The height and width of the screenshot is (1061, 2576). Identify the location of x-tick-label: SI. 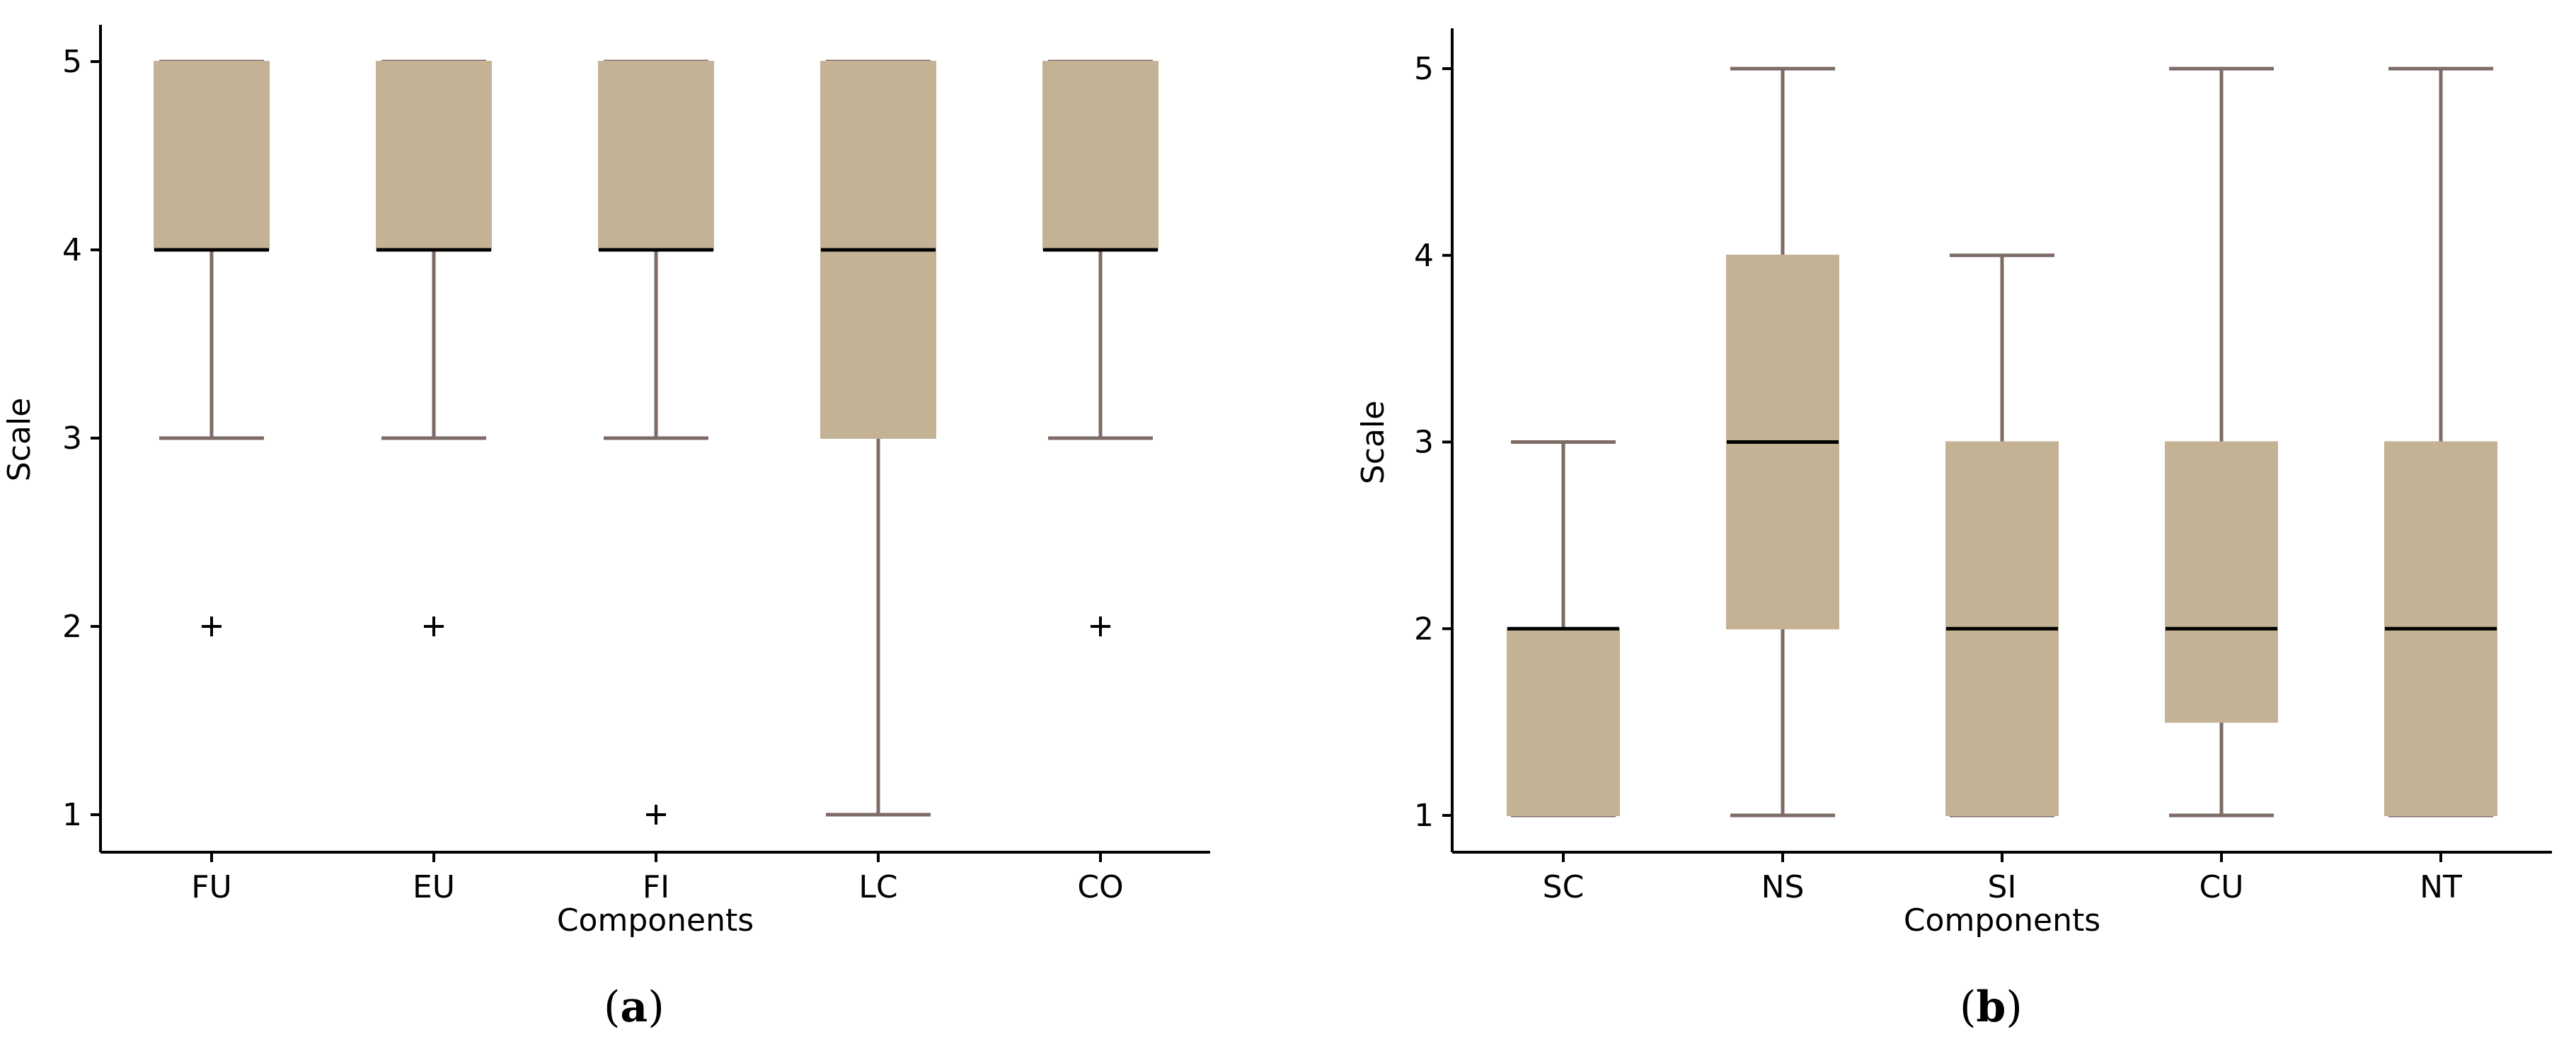
(2003, 887).